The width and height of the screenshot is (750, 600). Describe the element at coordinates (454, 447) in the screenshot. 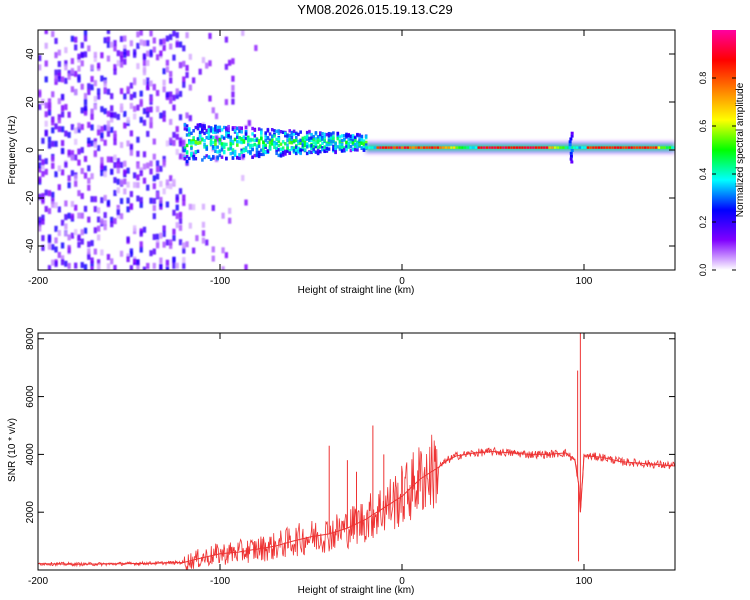

I see `snr-spikes` at that location.